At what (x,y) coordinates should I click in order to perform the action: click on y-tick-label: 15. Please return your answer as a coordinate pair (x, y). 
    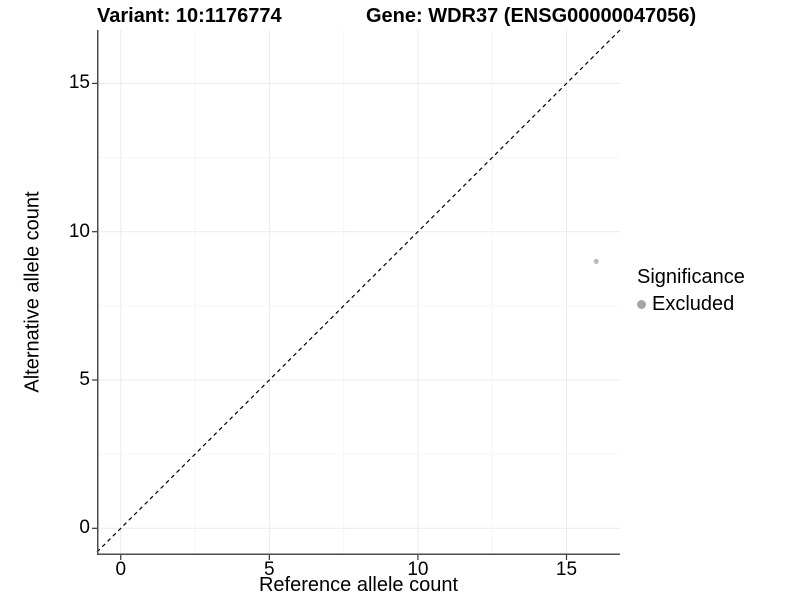
    Looking at the image, I should click on (79, 83).